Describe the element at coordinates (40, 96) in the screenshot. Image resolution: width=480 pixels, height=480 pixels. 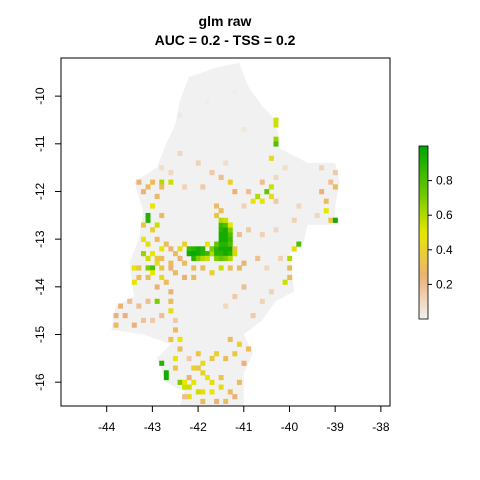
I see `y-tick-label: -10` at that location.